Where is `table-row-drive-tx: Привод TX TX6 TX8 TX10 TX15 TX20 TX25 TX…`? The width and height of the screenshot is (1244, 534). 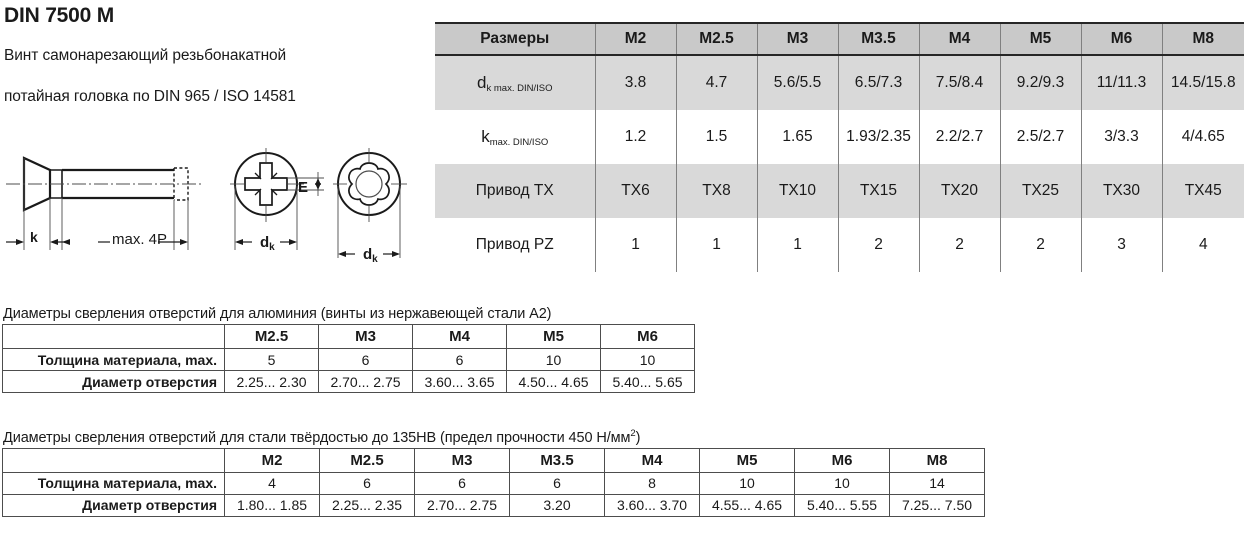
table-row-drive-tx: Привод TX TX6 TX8 TX10 TX15 TX20 TX25 TX… is located at coordinates (839, 191).